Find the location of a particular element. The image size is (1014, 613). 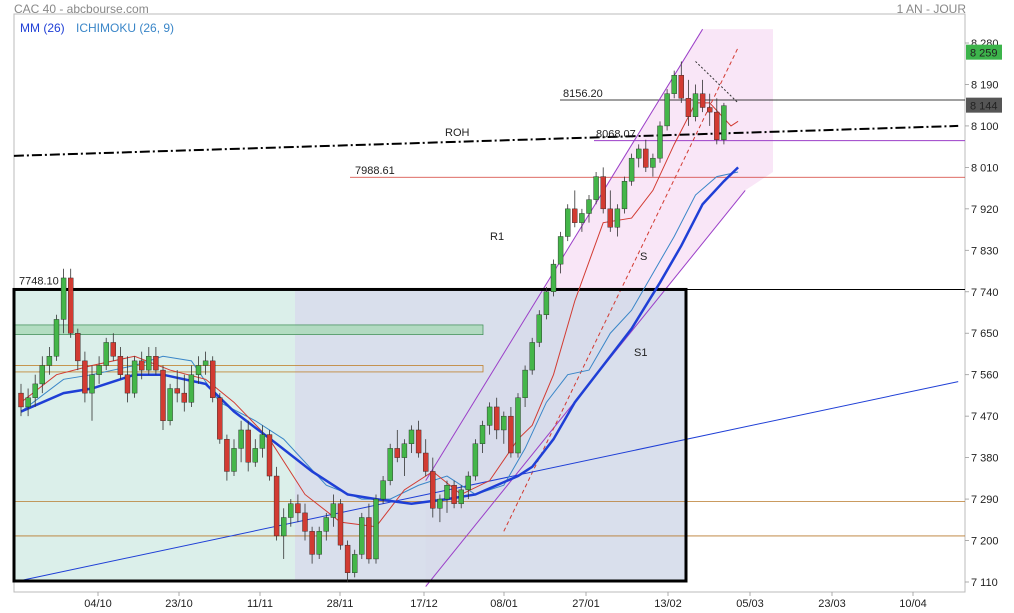

x-tick-label: 27/01 is located at coordinates (586, 604).